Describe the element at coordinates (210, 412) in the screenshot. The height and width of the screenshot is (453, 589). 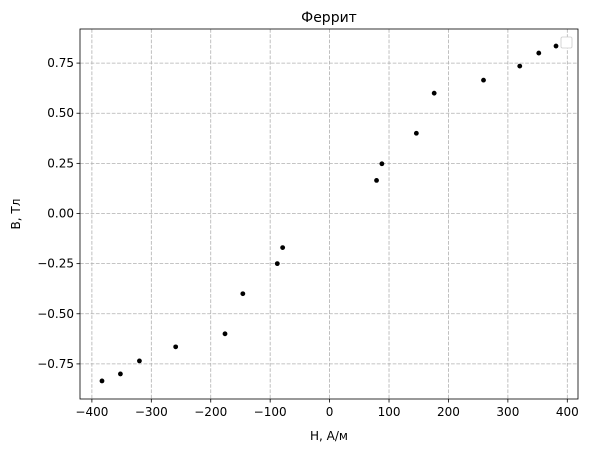
I see `x-tick-label: −200` at that location.